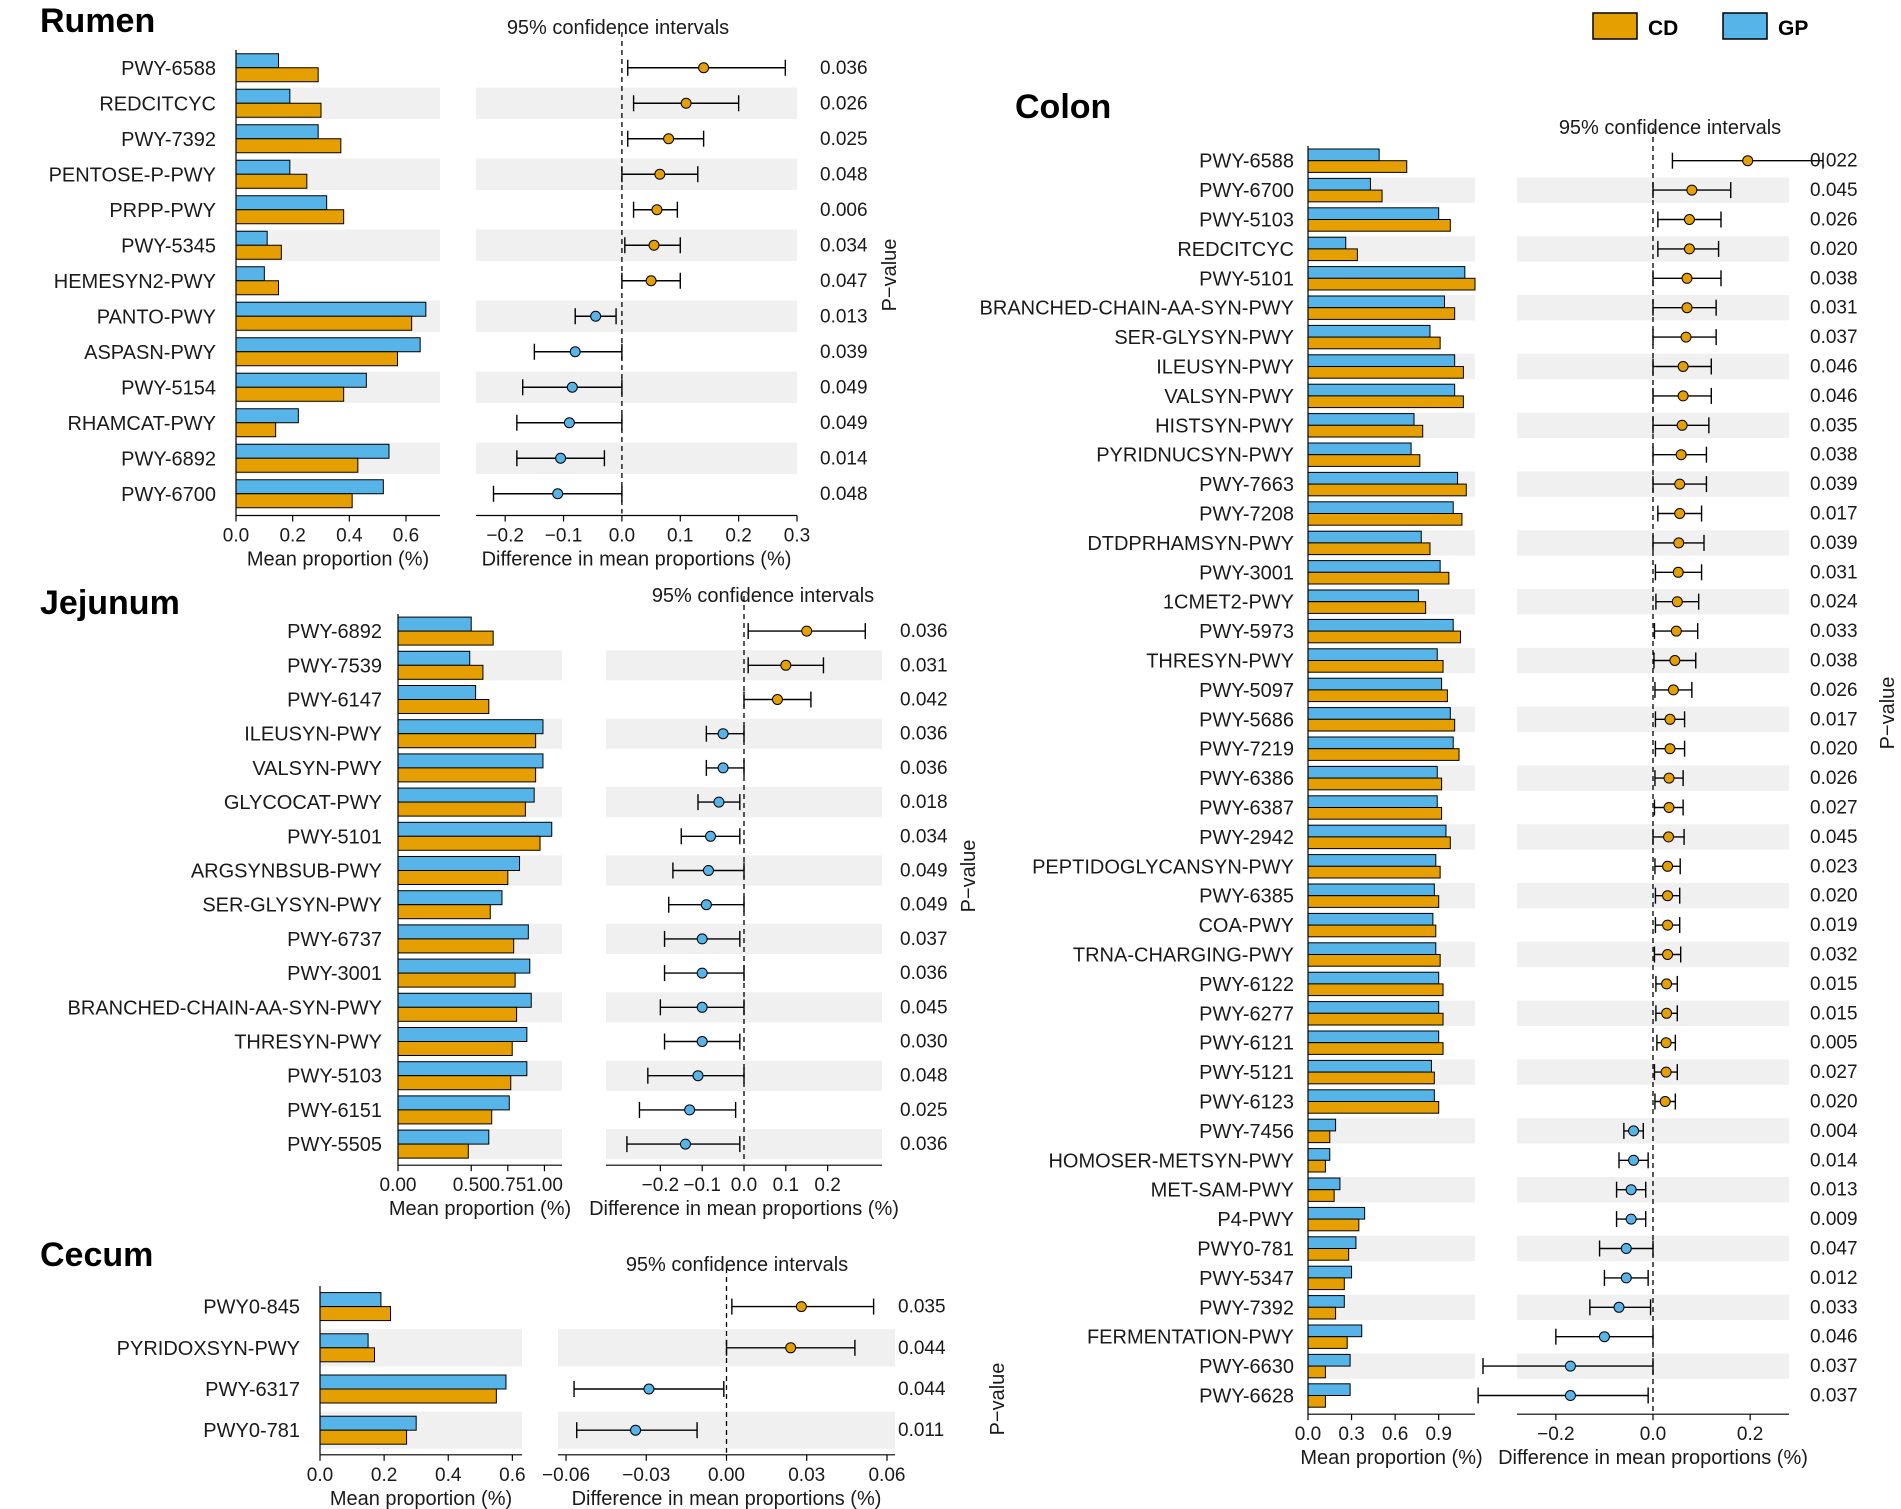  What do you see at coordinates (1246, 838) in the screenshot?
I see `pathway-label: PWY-2942` at bounding box center [1246, 838].